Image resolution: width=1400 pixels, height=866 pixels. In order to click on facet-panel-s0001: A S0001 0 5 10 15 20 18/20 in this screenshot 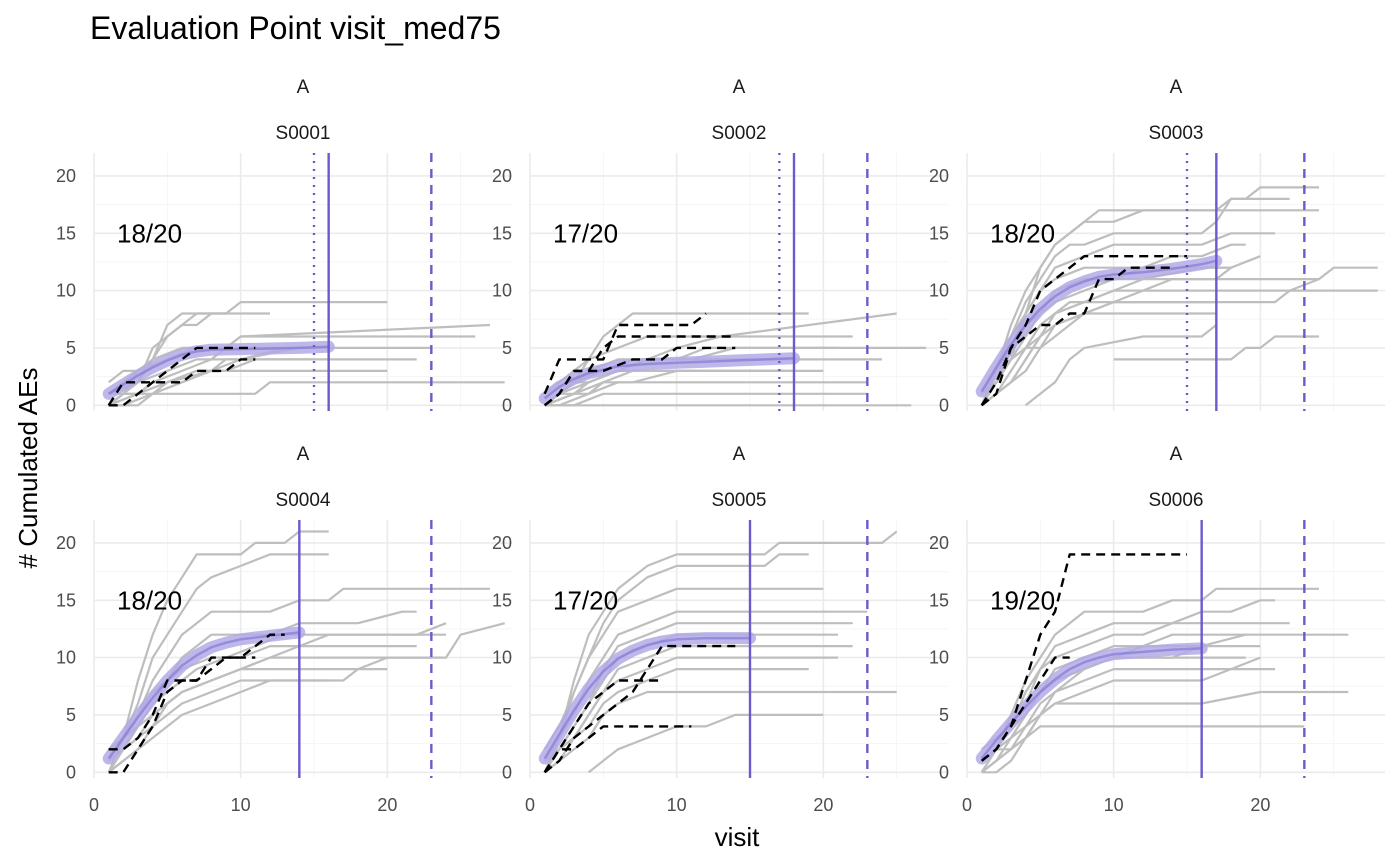, I will do `click(284, 246)`.